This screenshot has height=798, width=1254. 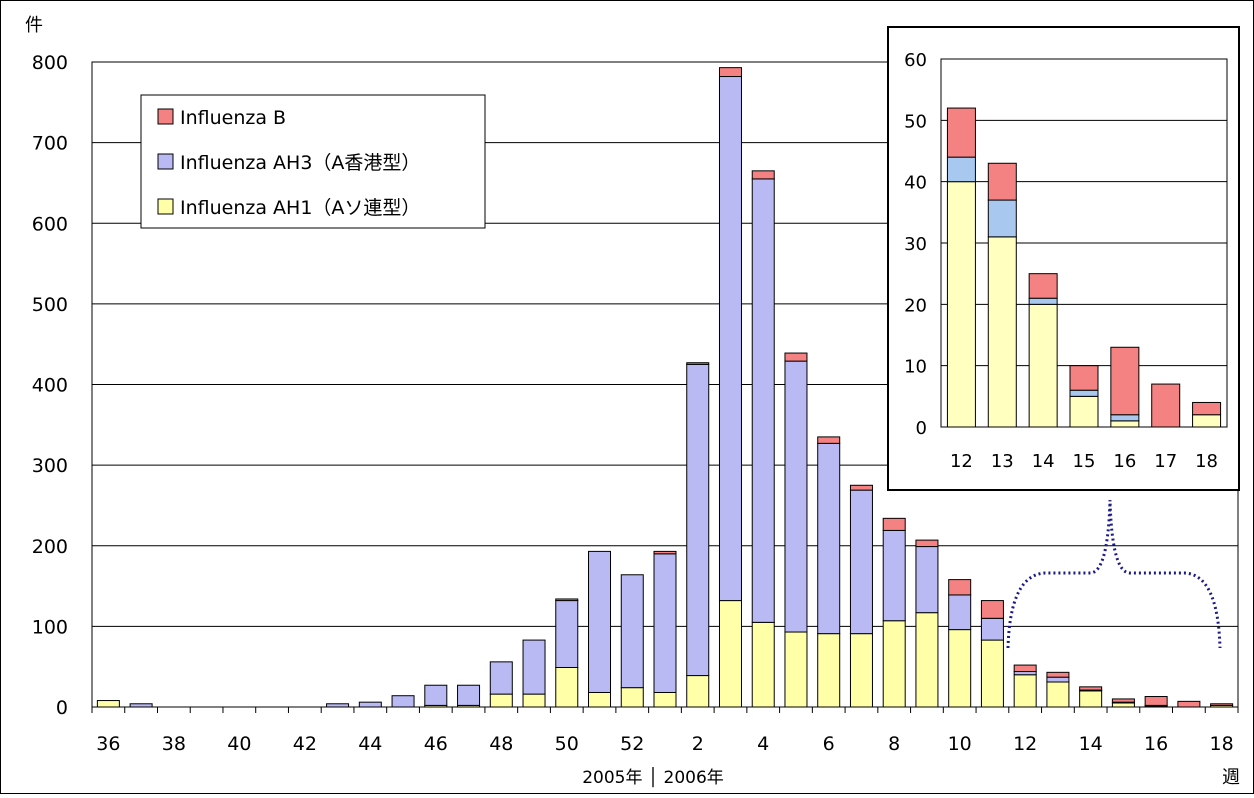 What do you see at coordinates (233, 118) in the screenshot?
I see `legend-label: Influenza B` at bounding box center [233, 118].